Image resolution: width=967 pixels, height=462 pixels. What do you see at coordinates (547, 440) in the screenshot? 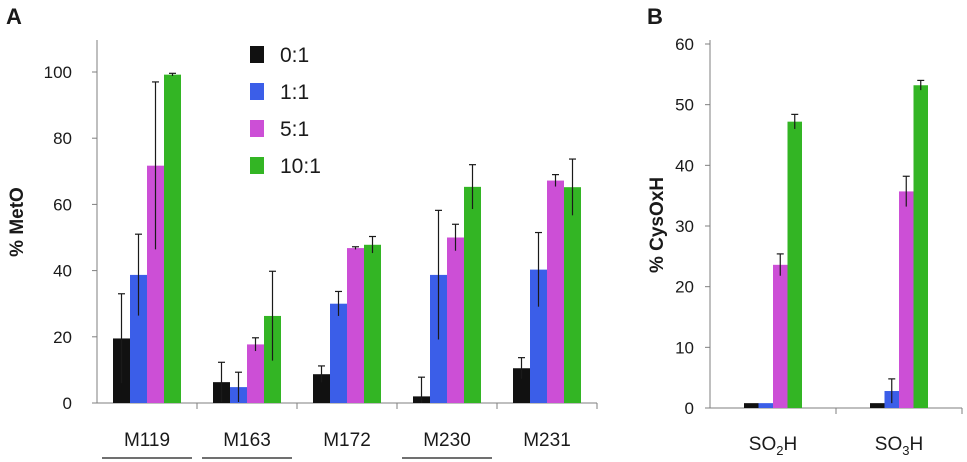
I see `category-label: M231` at bounding box center [547, 440].